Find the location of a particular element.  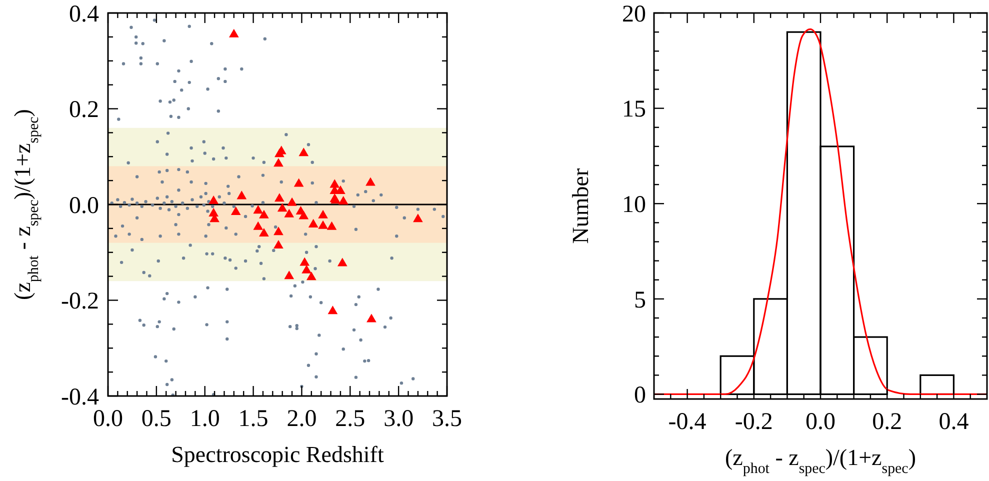

x-tick-label: -0.2 is located at coordinates (753, 422).